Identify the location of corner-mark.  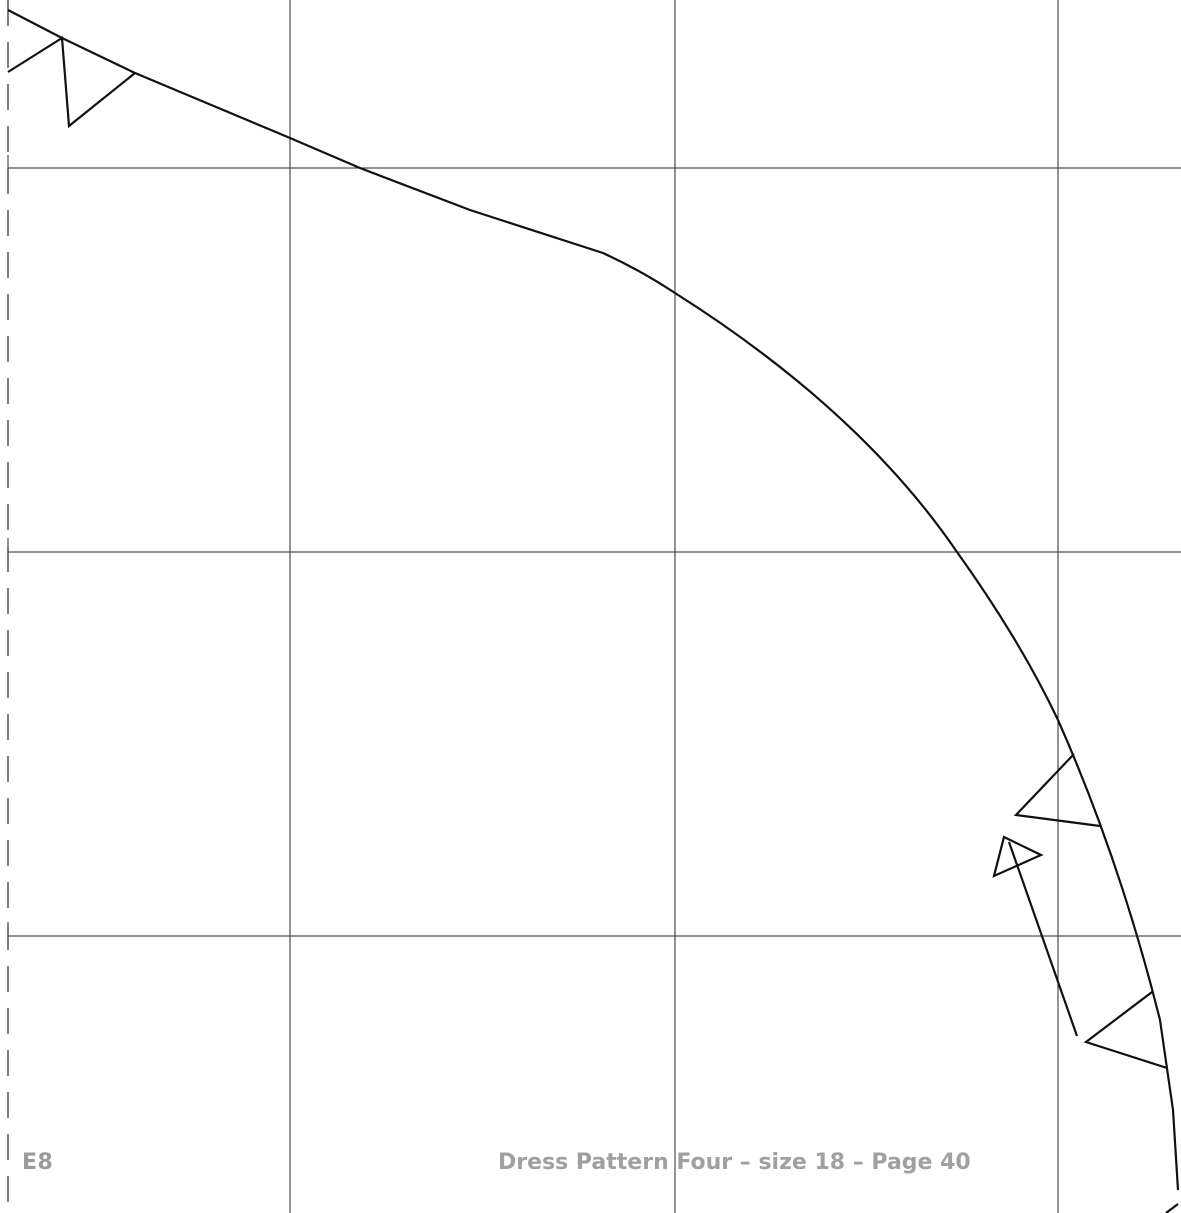
(1172, 1208).